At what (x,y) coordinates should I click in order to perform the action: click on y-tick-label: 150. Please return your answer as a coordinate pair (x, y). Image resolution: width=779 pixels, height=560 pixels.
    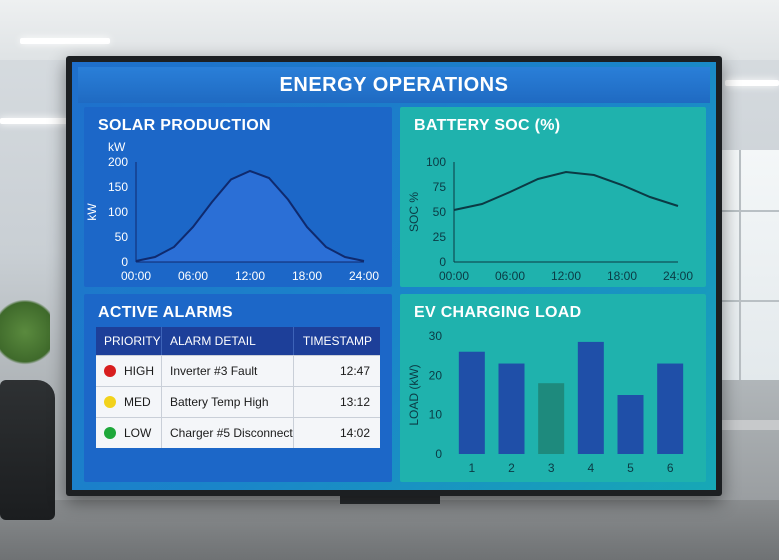
    Looking at the image, I should click on (118, 187).